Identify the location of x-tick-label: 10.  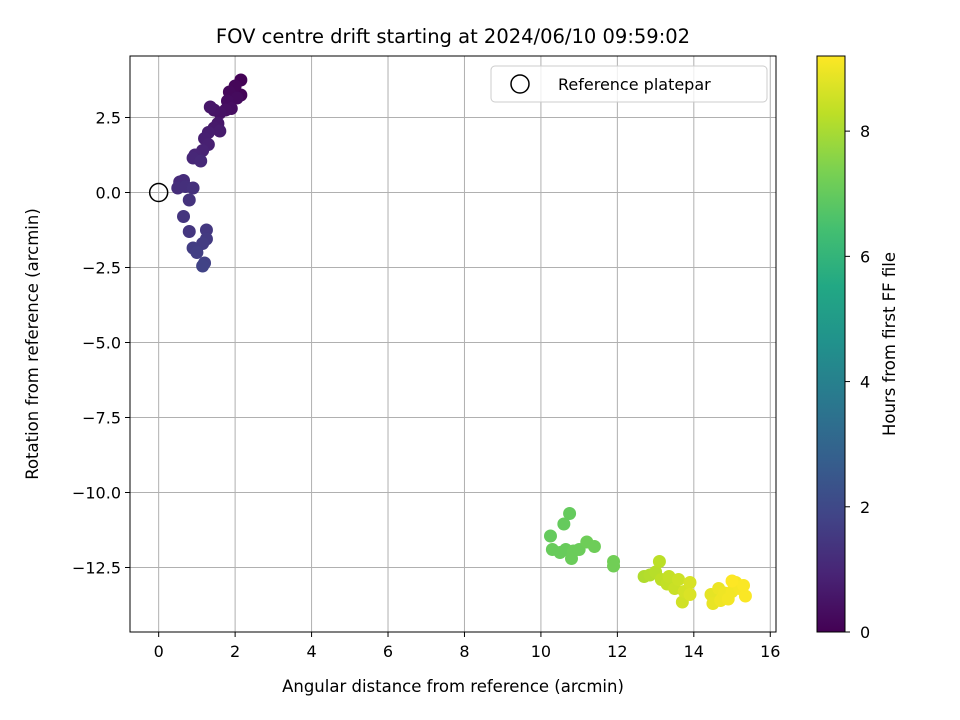
(541, 651).